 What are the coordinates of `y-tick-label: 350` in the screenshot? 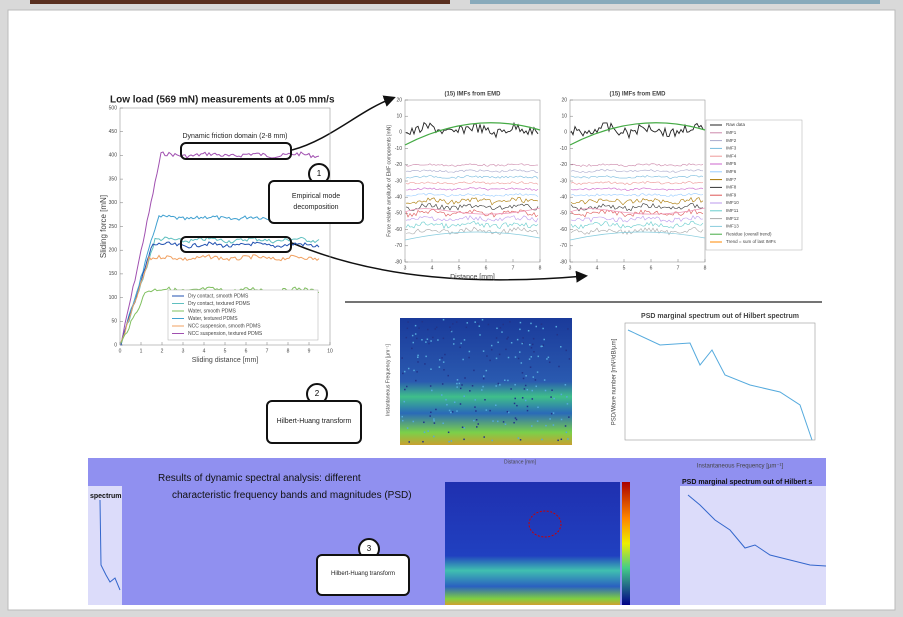 It's located at (113, 179).